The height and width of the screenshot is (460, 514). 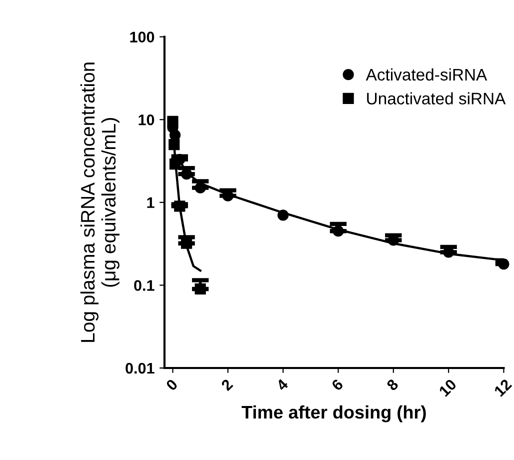 What do you see at coordinates (503, 387) in the screenshot?
I see `x-tick-label: 12` at bounding box center [503, 387].